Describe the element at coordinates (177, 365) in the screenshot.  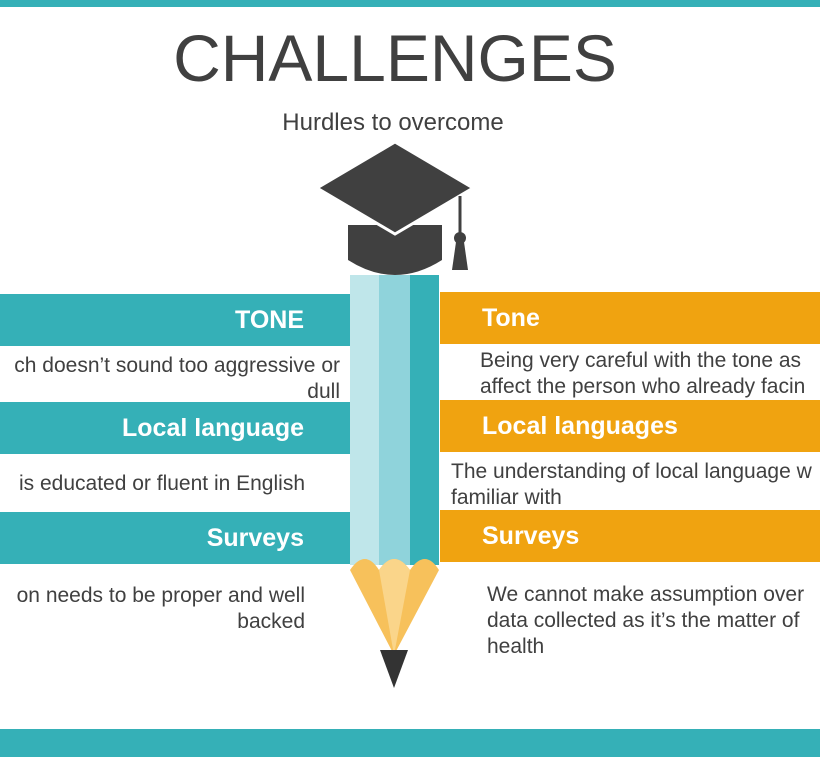
I see `left-desc-tone-line: ch doesn’t sound too aggressive or` at that location.